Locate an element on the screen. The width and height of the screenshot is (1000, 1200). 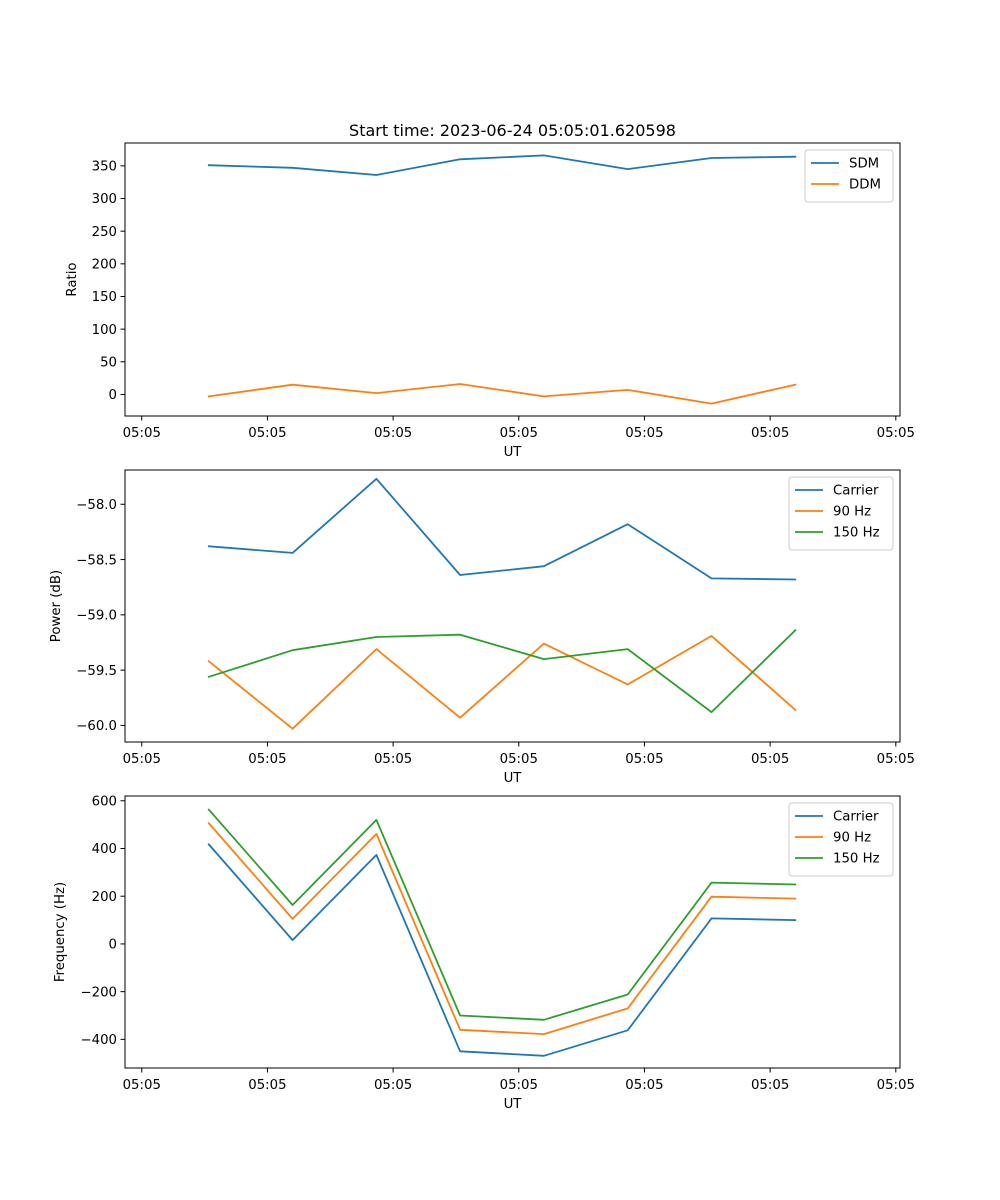
series-line-ddm is located at coordinates (502, 394).